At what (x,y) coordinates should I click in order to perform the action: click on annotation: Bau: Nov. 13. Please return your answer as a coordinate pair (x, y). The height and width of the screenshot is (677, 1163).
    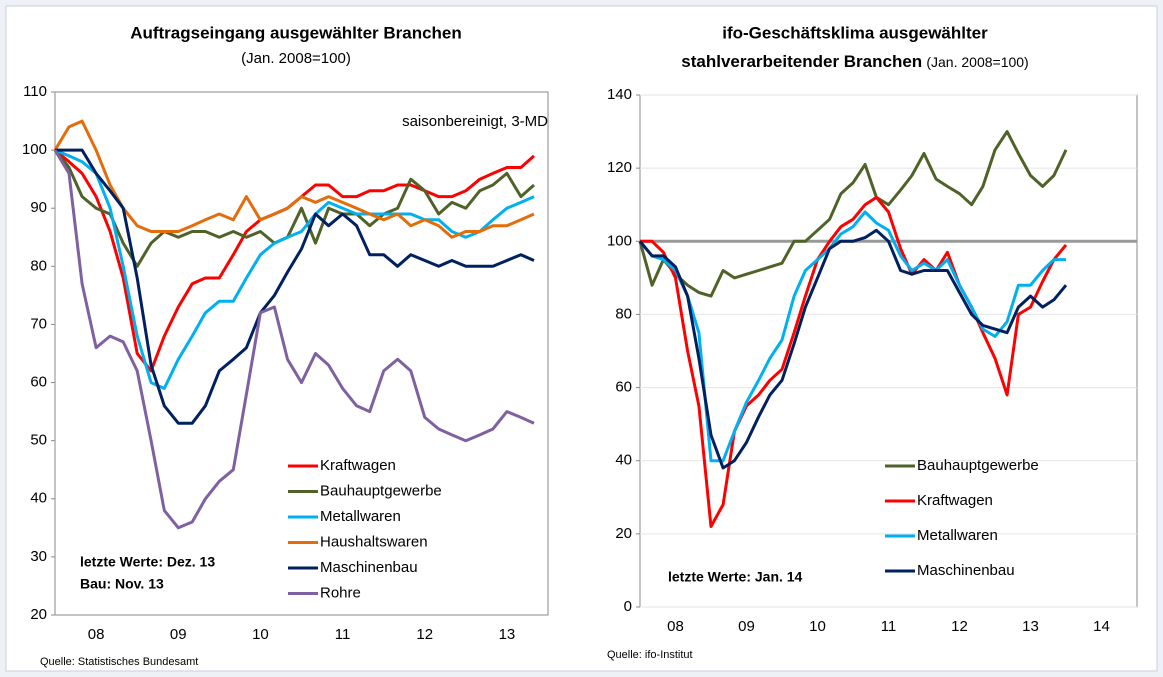
    Looking at the image, I should click on (122, 584).